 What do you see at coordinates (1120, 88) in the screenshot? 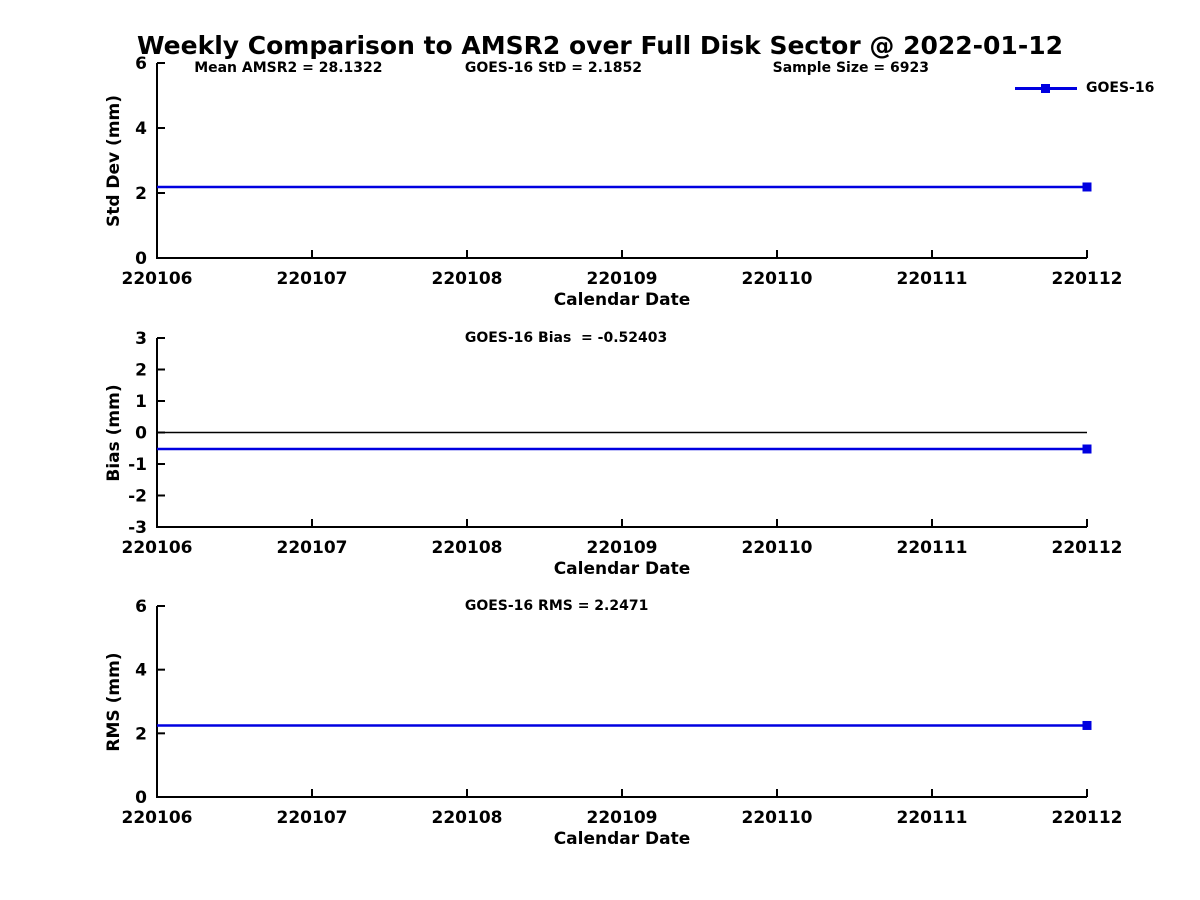
I see `legend-label: GOES-16` at bounding box center [1120, 88].